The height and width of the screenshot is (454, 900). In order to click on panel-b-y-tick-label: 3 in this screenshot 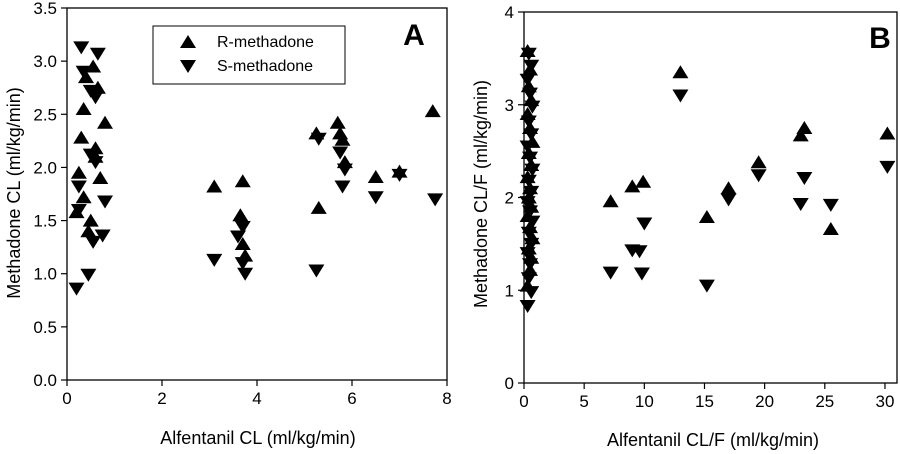, I will do `click(509, 105)`.